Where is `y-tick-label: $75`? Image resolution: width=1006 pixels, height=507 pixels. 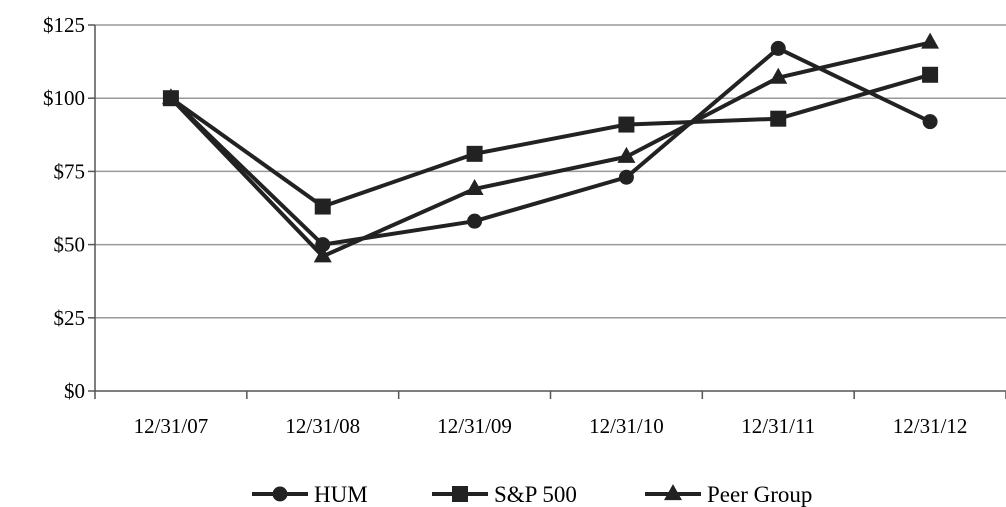
y-tick-label: $75 is located at coordinates (70, 171).